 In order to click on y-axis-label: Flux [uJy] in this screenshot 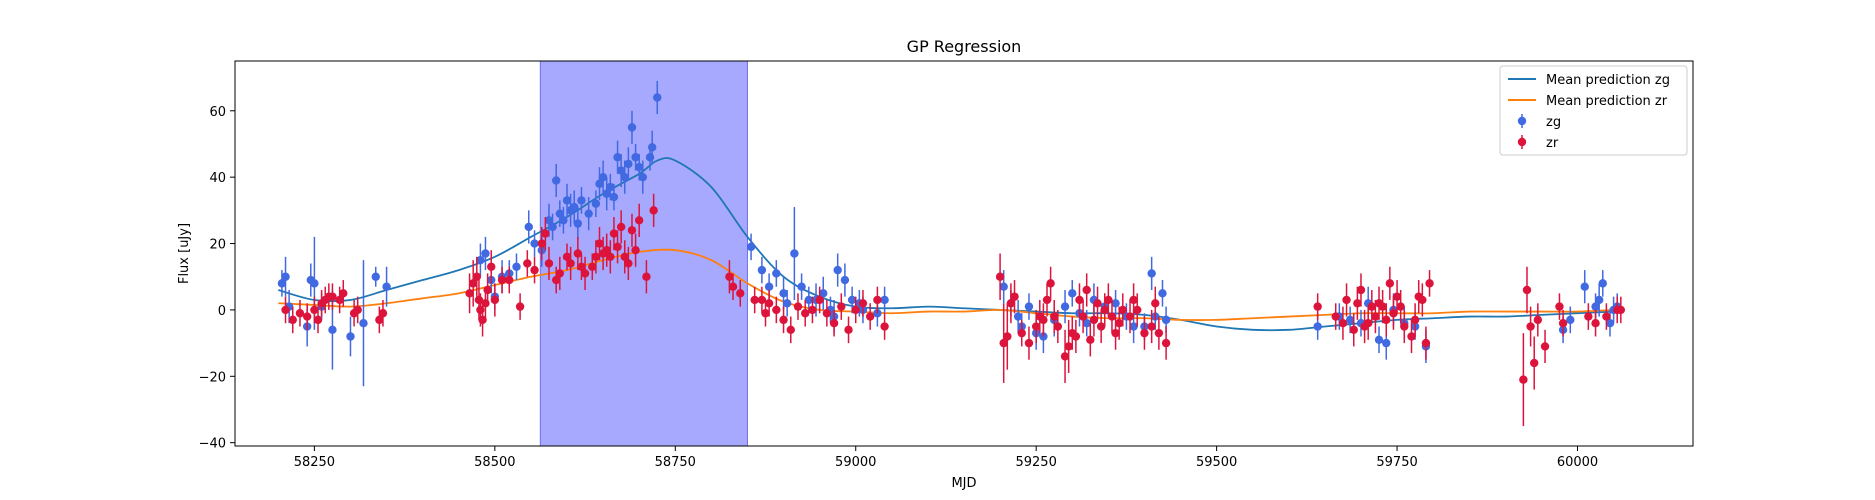, I will do `click(184, 253)`.